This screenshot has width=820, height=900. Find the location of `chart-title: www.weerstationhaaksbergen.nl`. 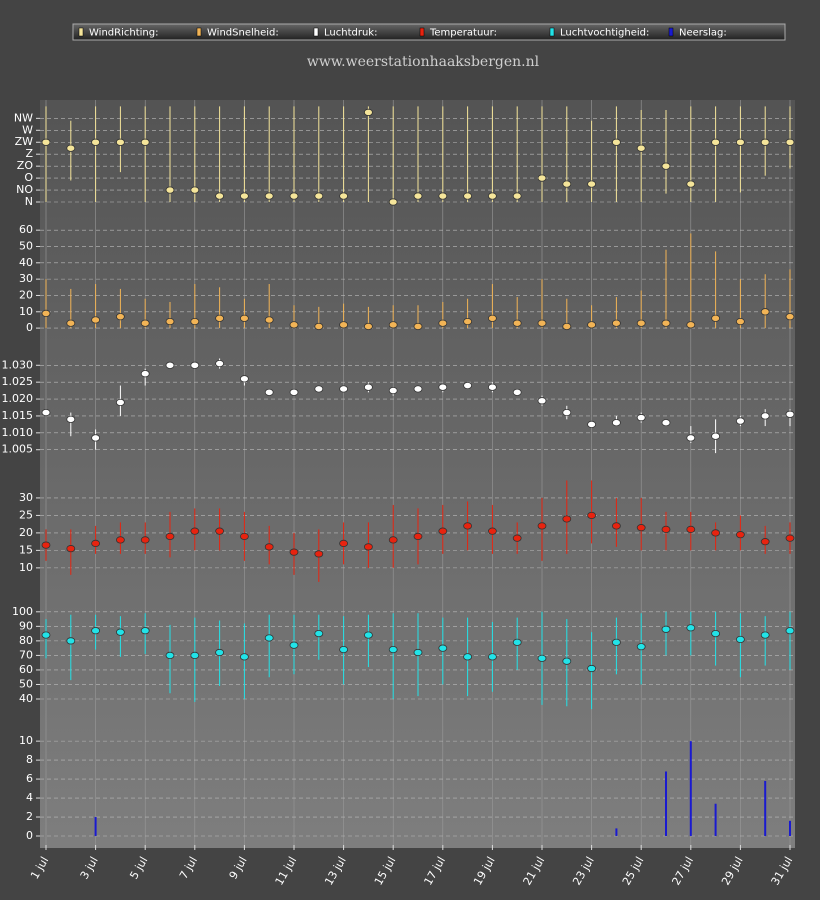

chart-title: www.weerstationhaaksbergen.nl is located at coordinates (423, 62).